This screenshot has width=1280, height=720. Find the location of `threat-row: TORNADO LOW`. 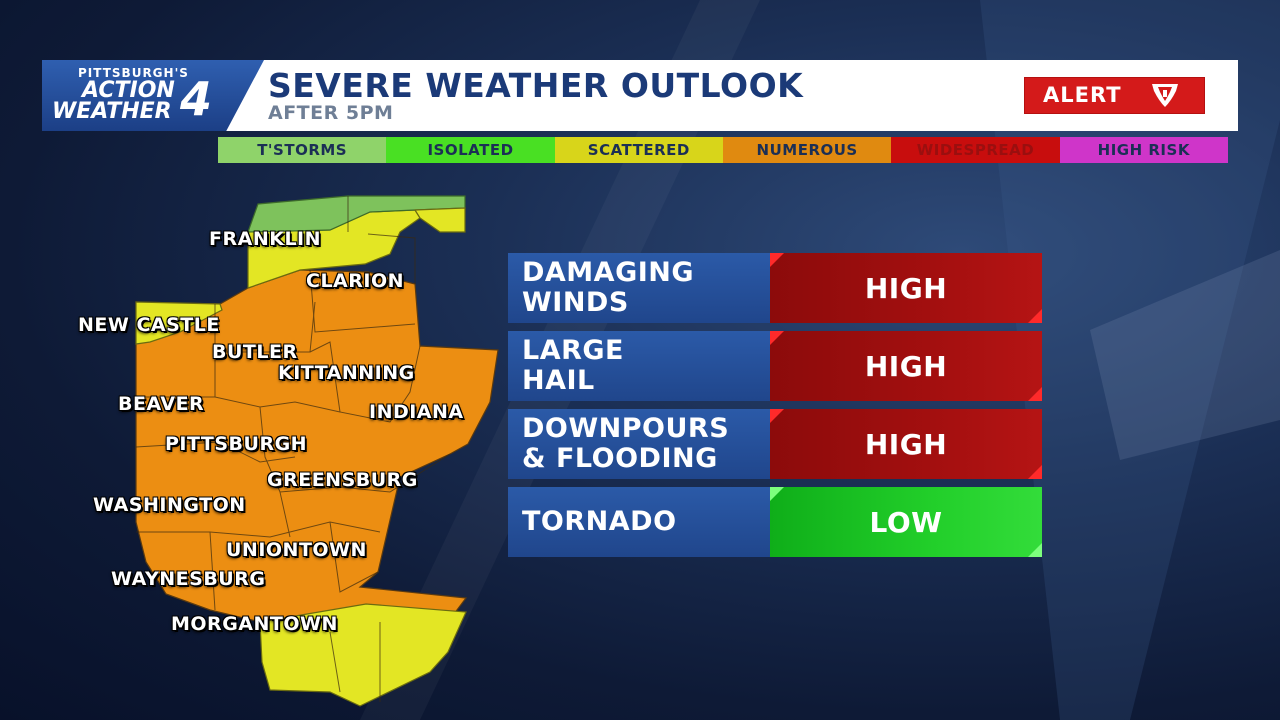

threat-row: TORNADO LOW is located at coordinates (775, 522).